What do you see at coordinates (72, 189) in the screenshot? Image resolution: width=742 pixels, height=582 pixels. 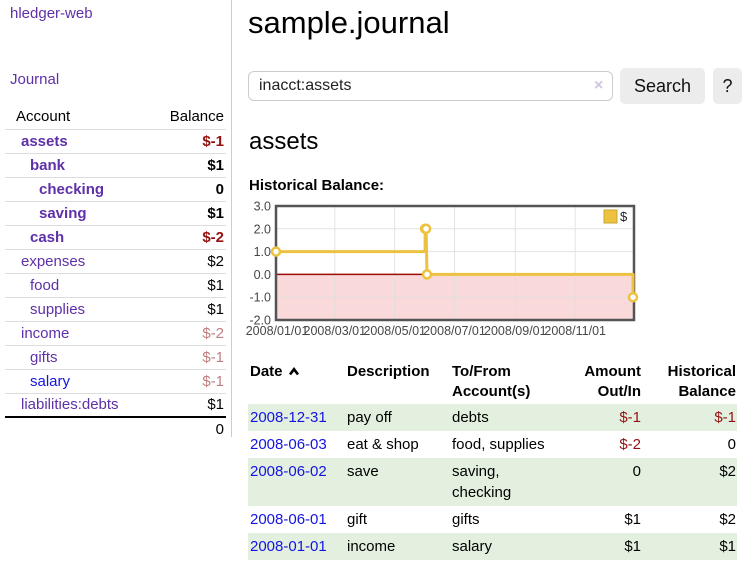 I see `account-link-checking: checking` at bounding box center [72, 189].